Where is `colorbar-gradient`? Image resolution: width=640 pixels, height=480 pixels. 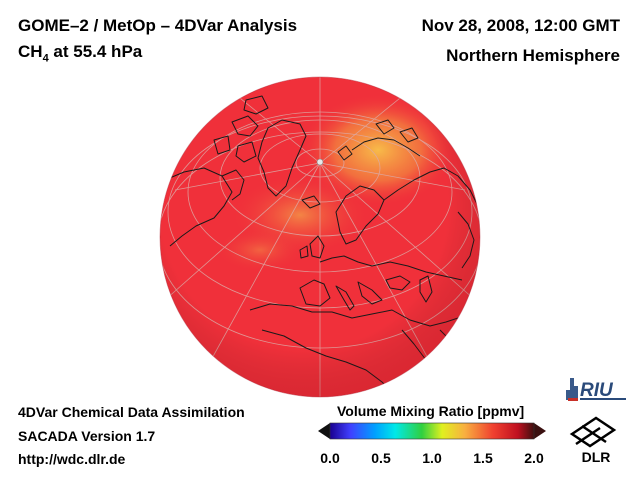
colorbar-gradient is located at coordinates (432, 431).